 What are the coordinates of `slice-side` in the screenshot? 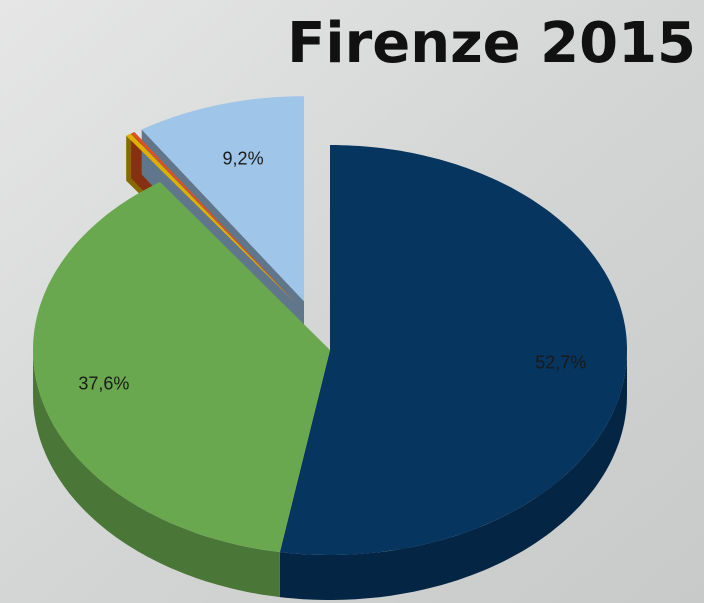 It's located at (156, 474).